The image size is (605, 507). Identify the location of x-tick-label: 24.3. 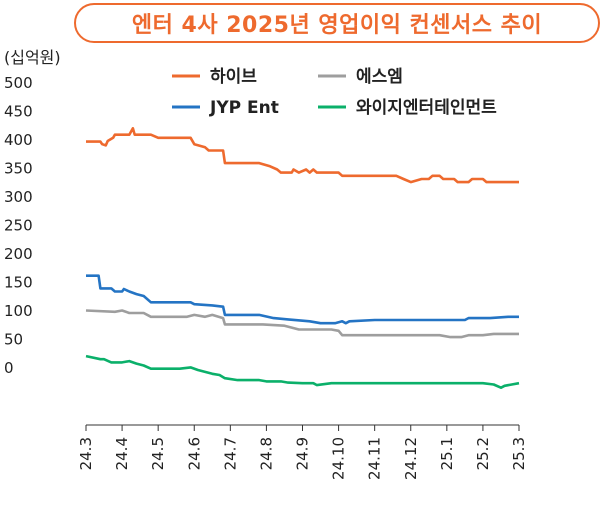
(86, 453).